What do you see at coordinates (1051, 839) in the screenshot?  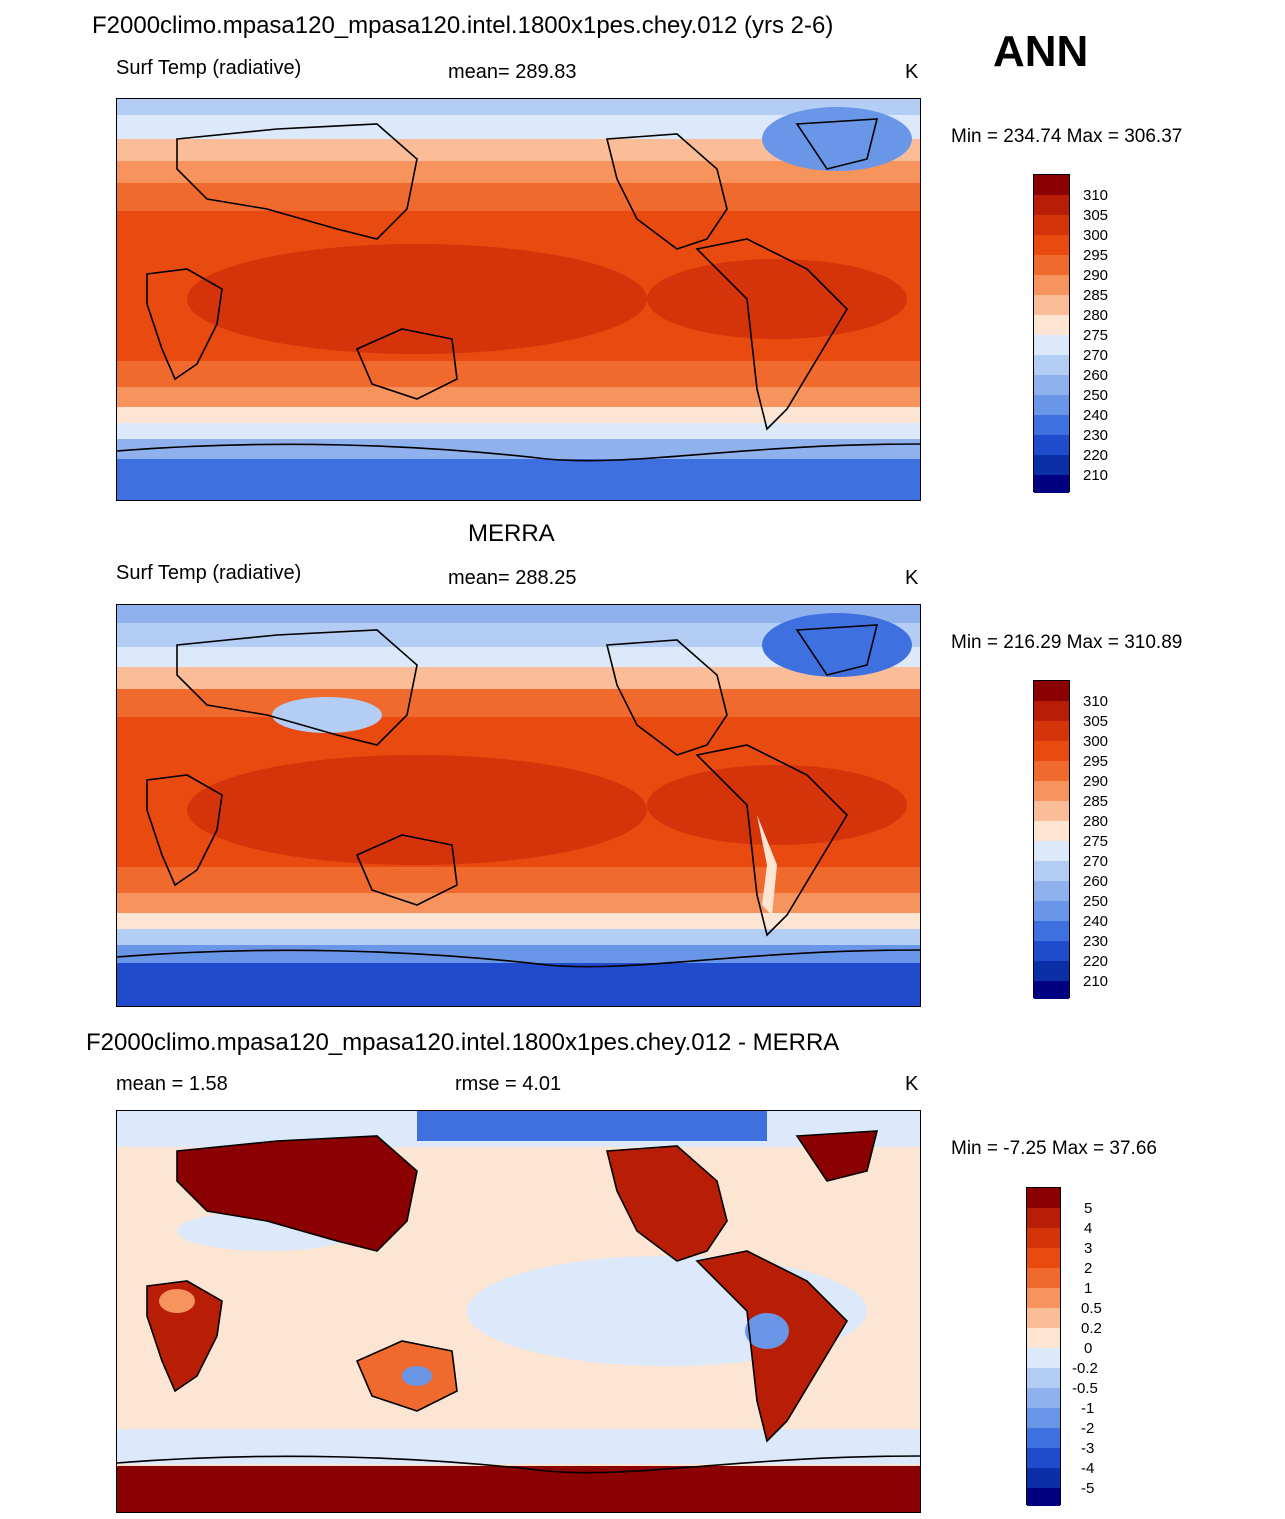 I see `colorbar-obs-swatches` at bounding box center [1051, 839].